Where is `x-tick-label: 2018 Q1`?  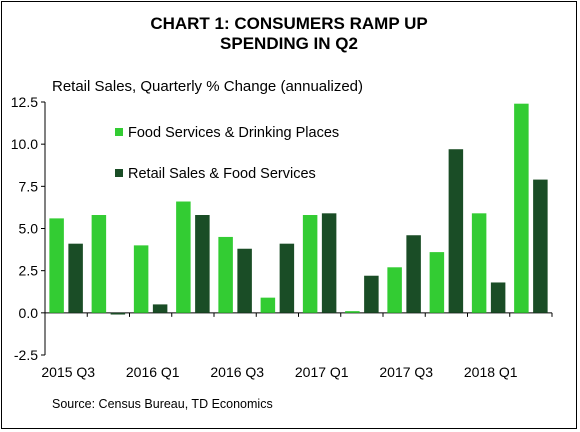
x-tick-label: 2018 Q1 is located at coordinates (491, 372).